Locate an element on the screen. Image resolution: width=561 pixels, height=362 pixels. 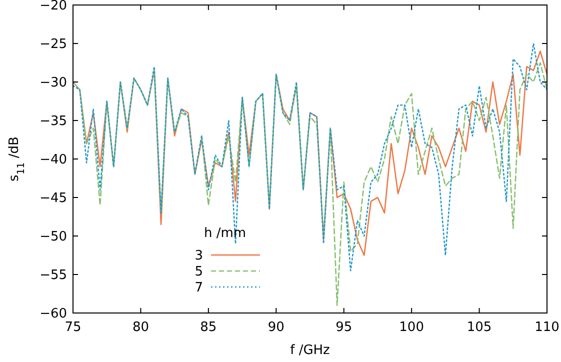
legend-title: h /mm is located at coordinates (225, 233).